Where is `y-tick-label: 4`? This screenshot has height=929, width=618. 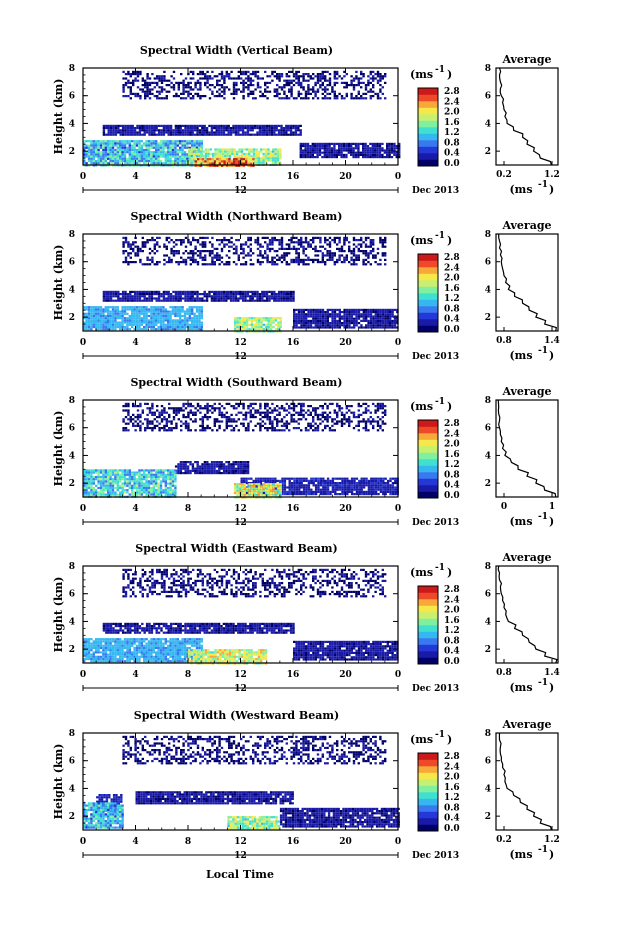
y-tick-label: 4 is located at coordinates (72, 124).